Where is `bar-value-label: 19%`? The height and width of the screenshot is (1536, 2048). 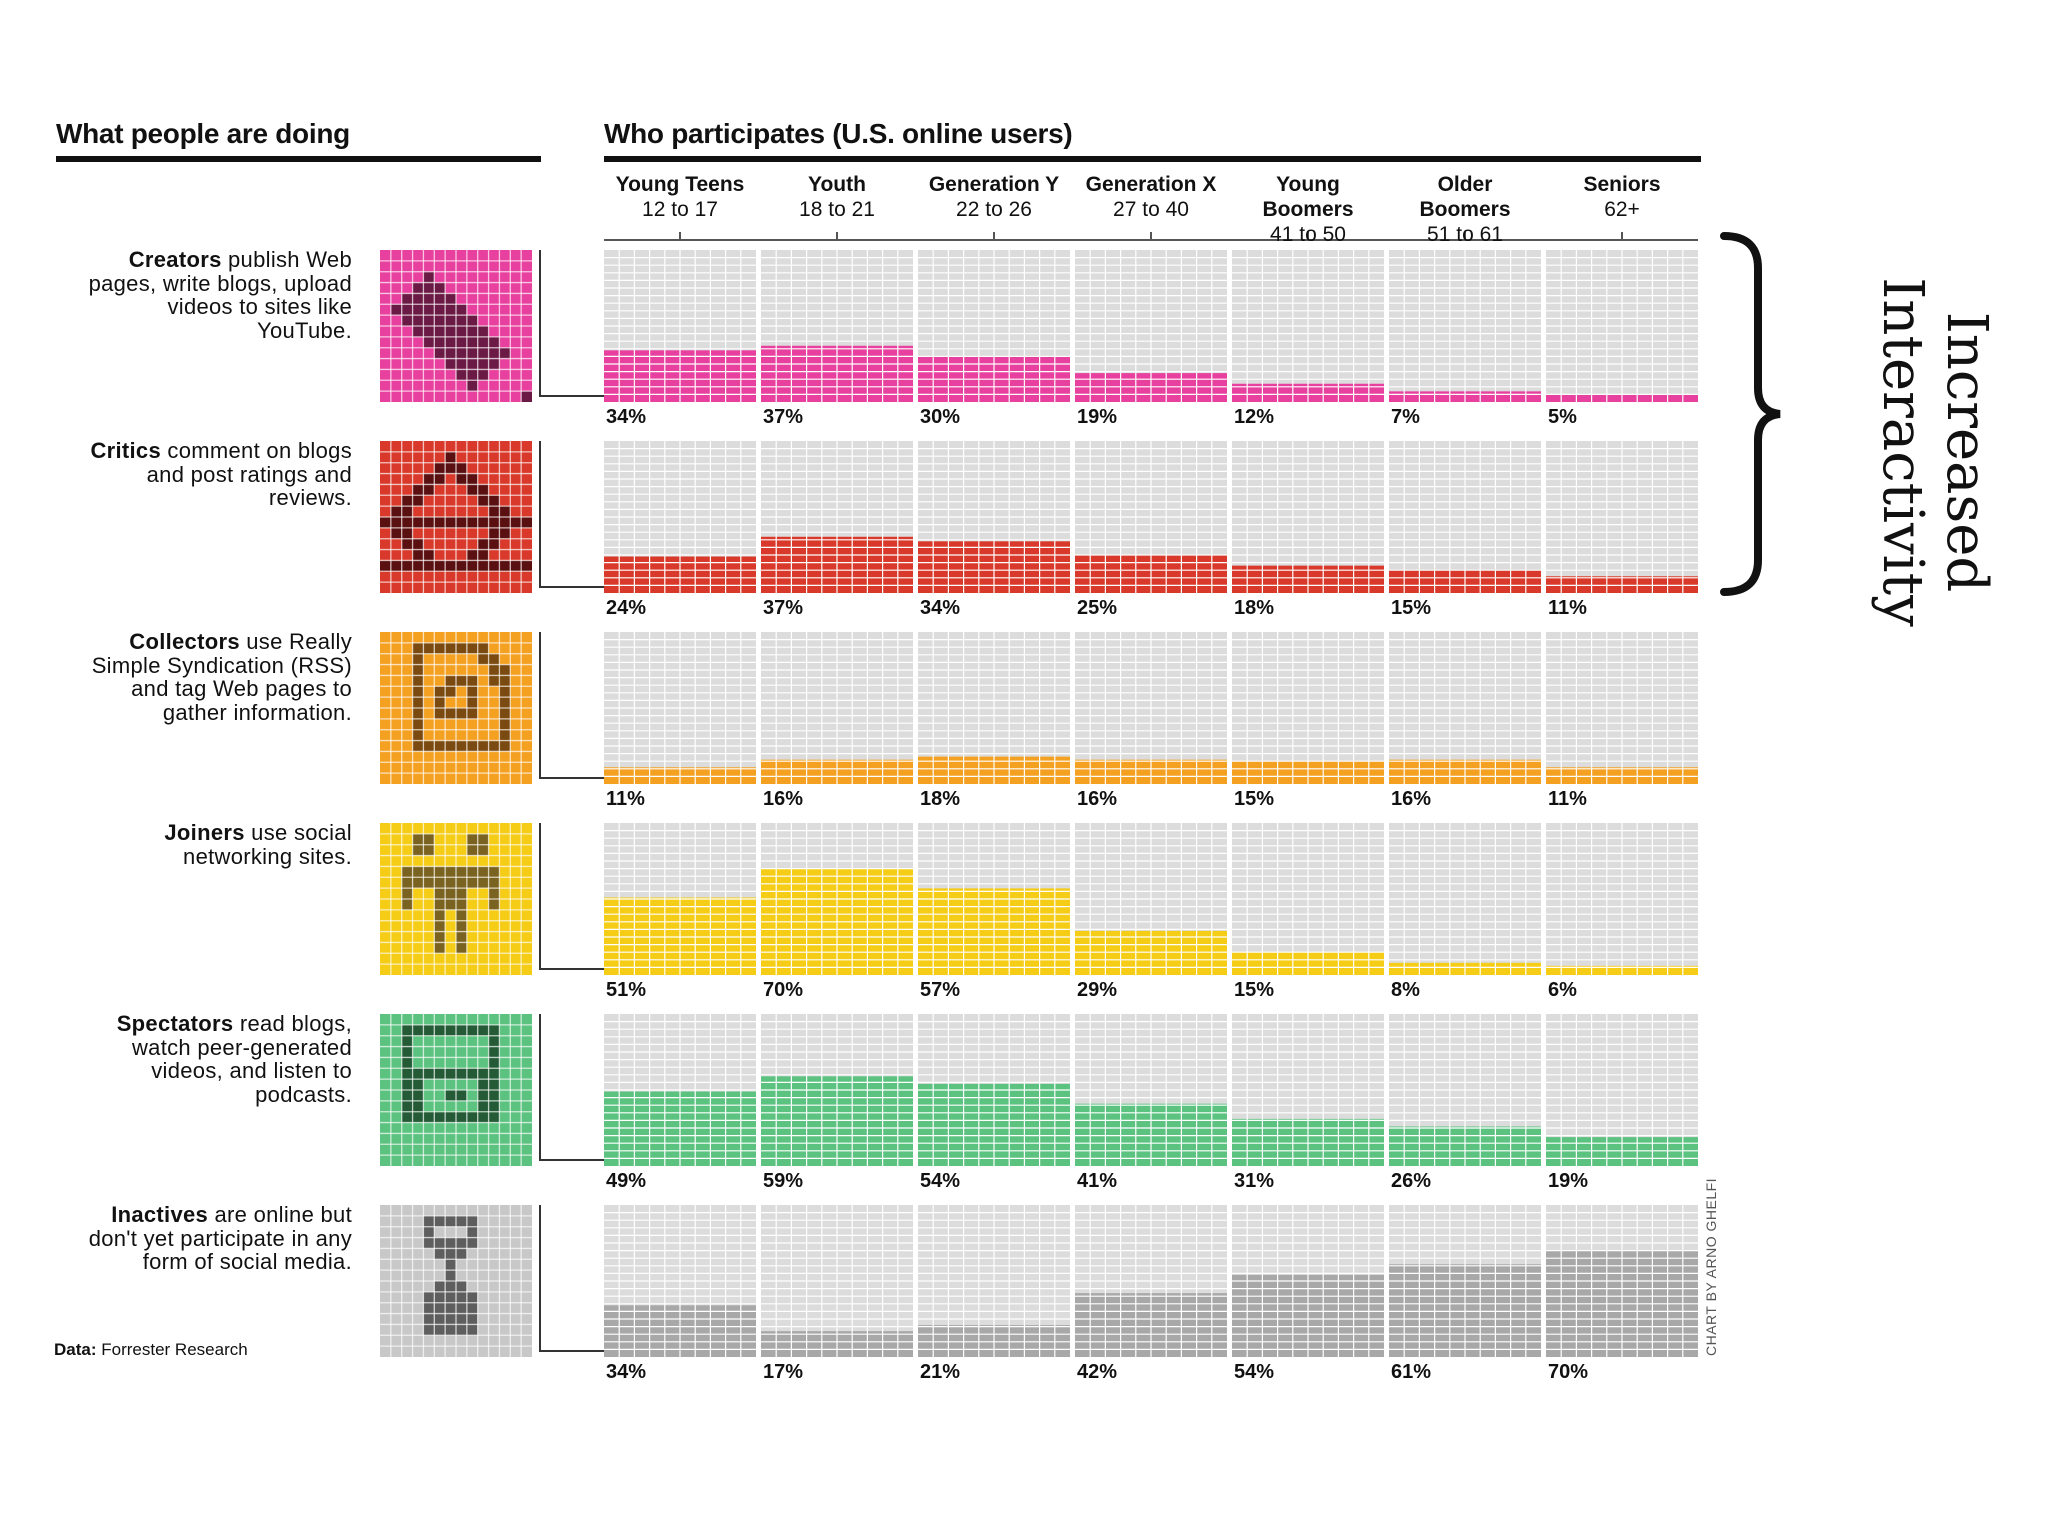 bar-value-label: 19% is located at coordinates (1097, 417).